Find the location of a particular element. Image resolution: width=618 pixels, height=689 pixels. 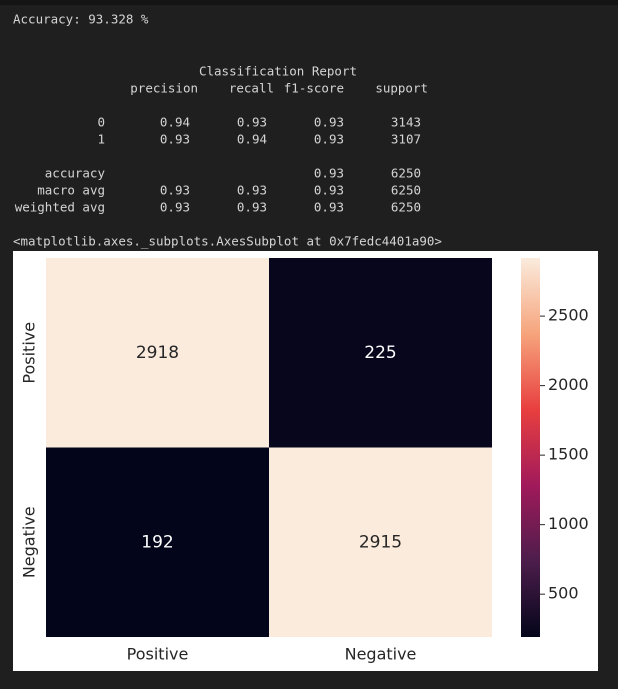

report-column-header: precision is located at coordinates (164, 88).